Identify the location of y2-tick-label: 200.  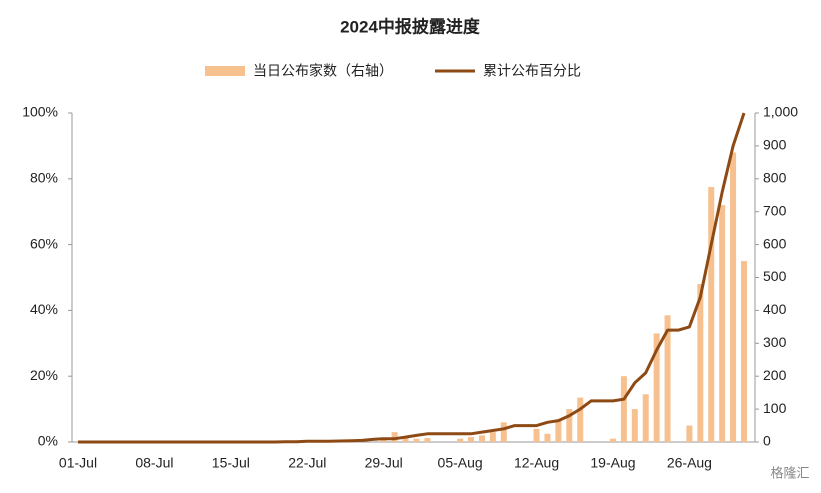
(775, 375).